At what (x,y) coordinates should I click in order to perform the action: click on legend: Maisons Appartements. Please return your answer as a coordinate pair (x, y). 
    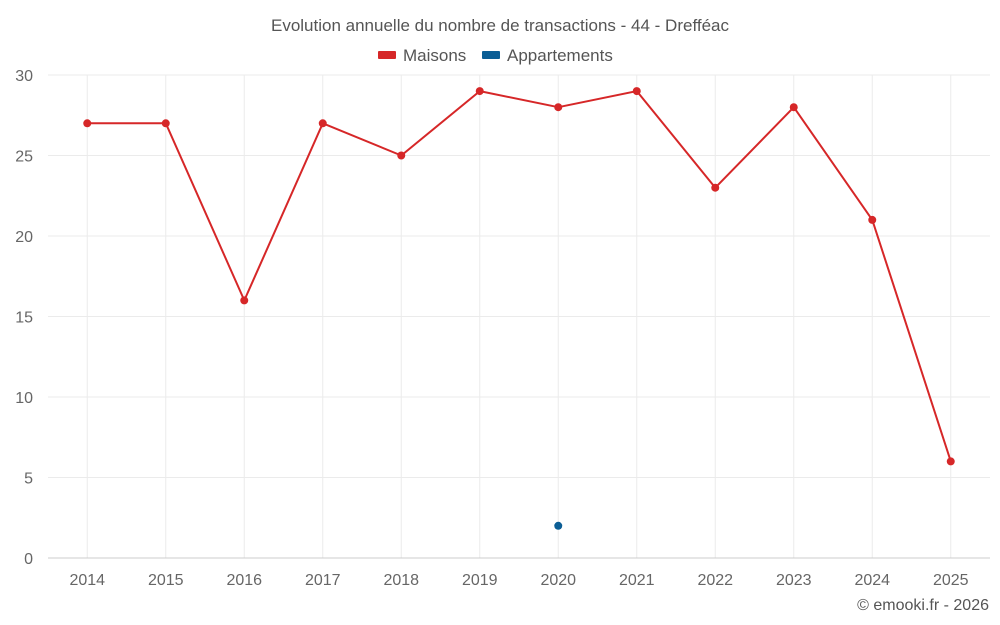
    Looking at the image, I should click on (495, 55).